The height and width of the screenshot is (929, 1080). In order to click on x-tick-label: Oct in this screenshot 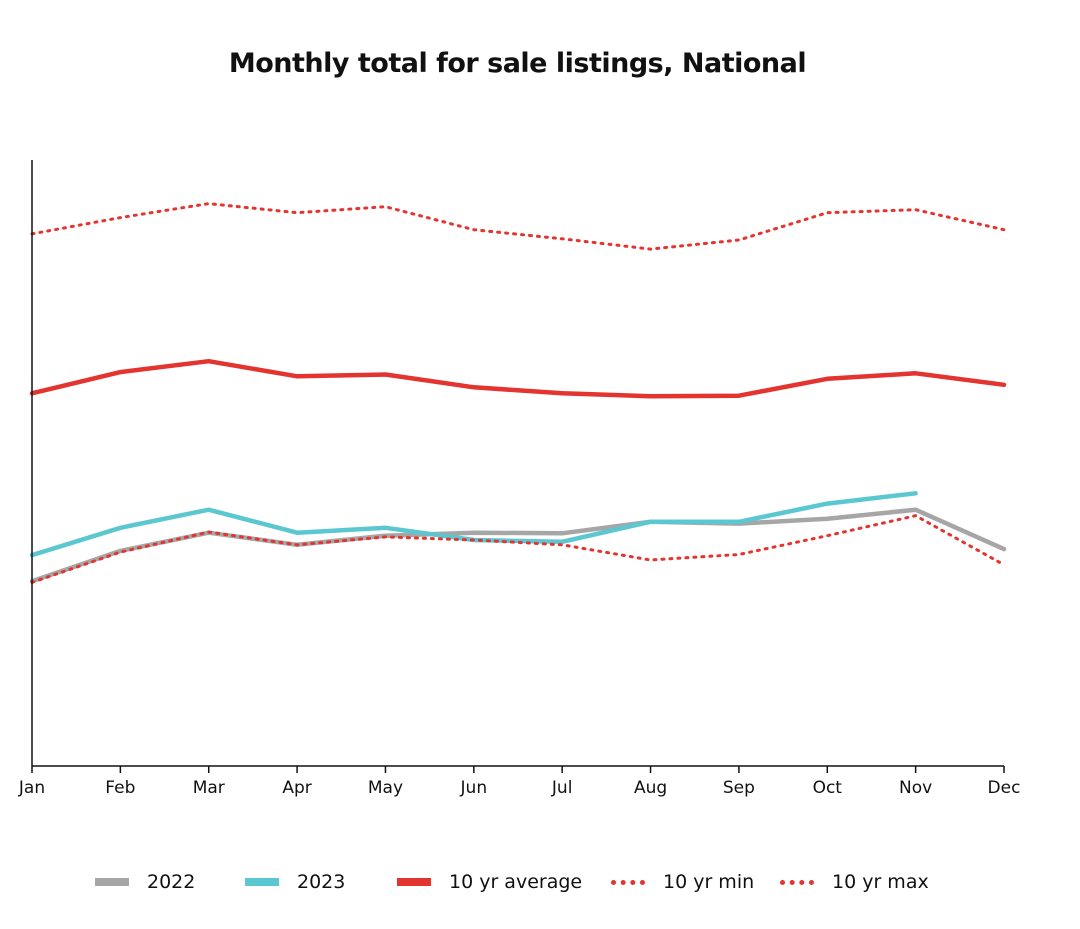, I will do `click(828, 788)`.